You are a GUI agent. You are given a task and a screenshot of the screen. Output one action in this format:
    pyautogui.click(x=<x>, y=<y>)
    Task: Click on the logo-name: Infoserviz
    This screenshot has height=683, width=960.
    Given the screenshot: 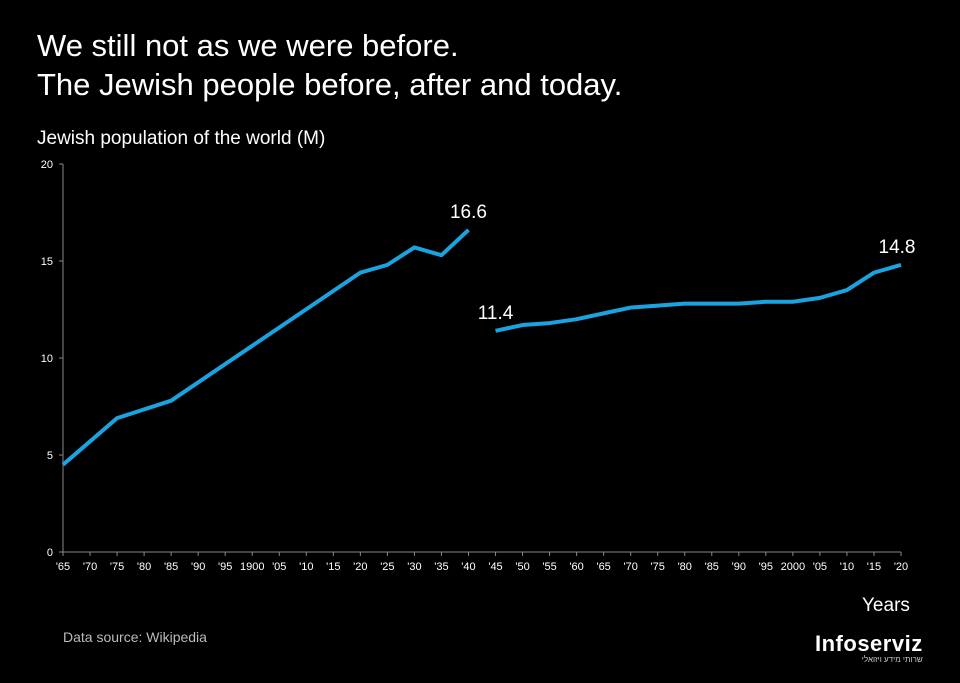 What is the action you would take?
    pyautogui.click(x=869, y=643)
    